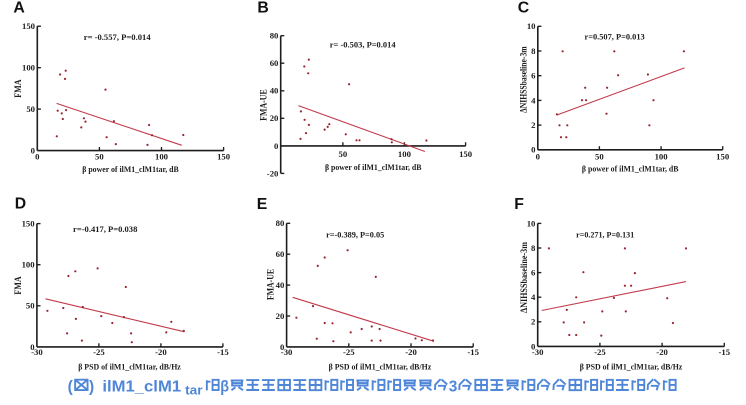  What do you see at coordinates (605, 234) in the screenshot?
I see `svg-text: r=0.271, P=0.131` at bounding box center [605, 234].